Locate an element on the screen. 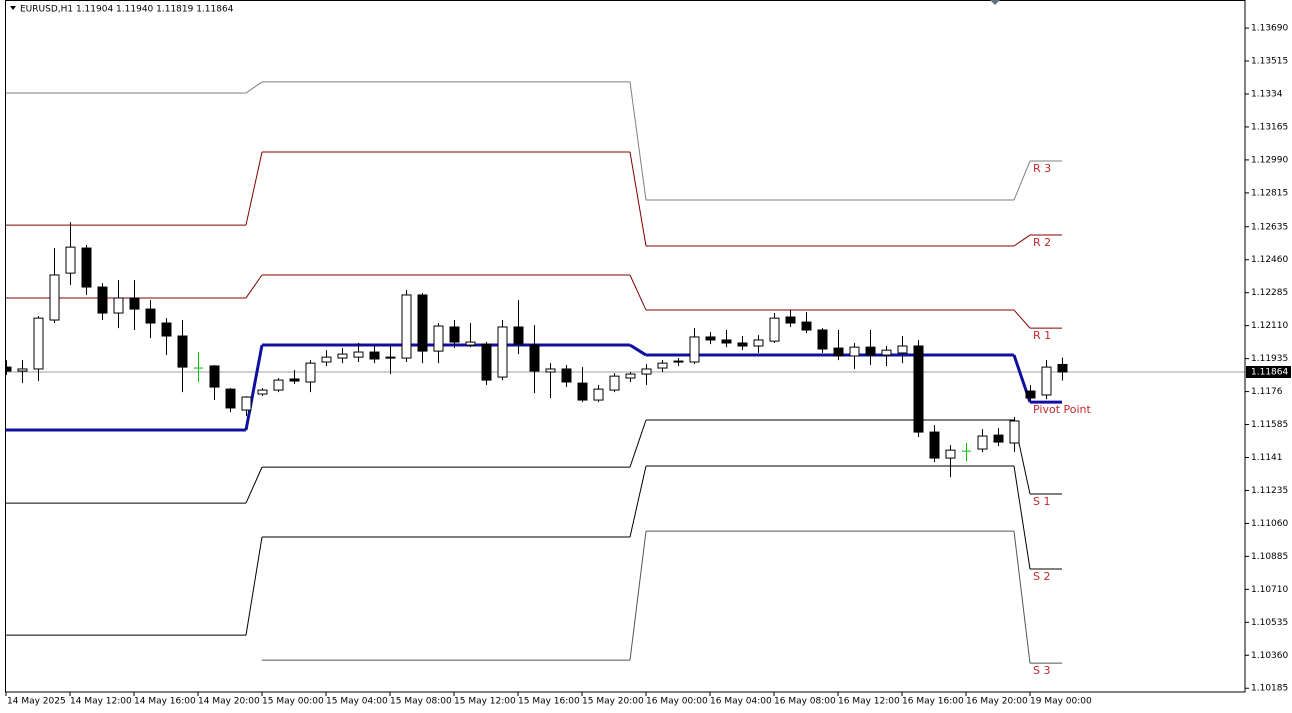  y-tick-label: 1.1141 is located at coordinates (1267, 458).